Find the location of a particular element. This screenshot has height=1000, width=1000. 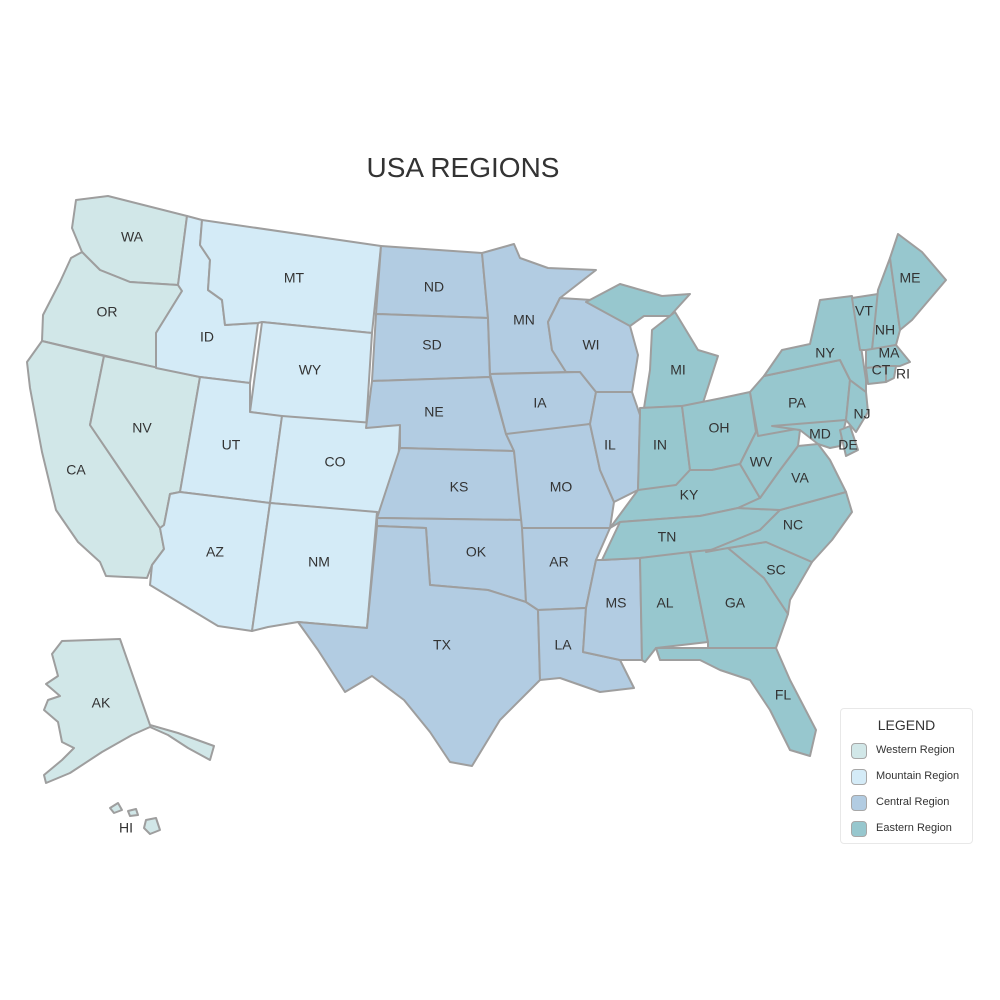

state-mt is located at coordinates (290, 276).